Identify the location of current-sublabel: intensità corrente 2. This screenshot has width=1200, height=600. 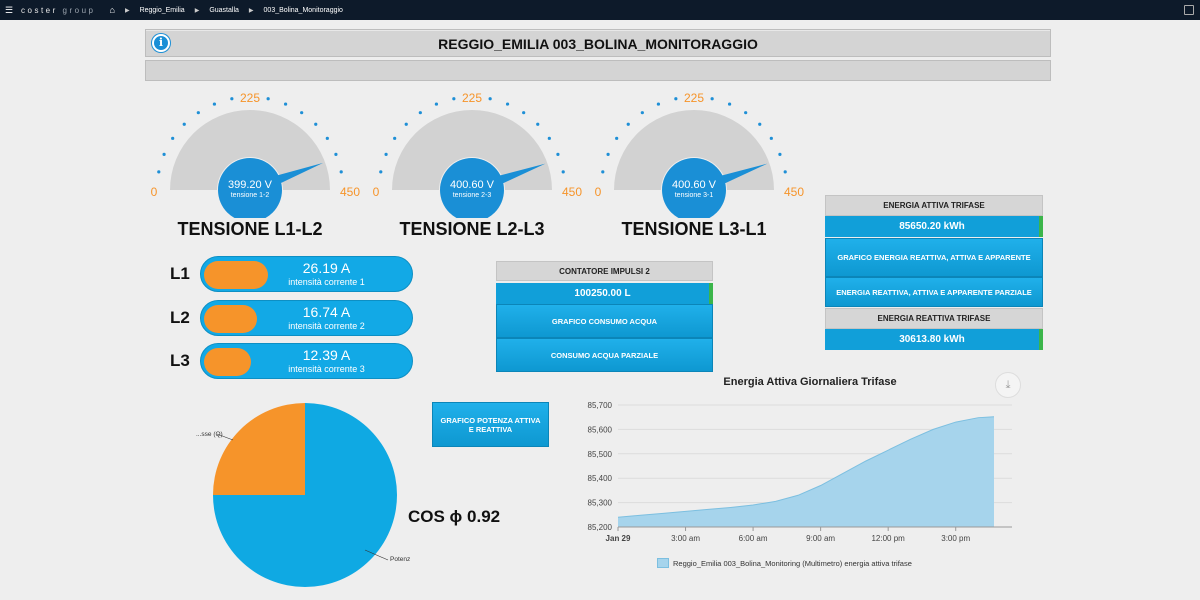
(326, 326).